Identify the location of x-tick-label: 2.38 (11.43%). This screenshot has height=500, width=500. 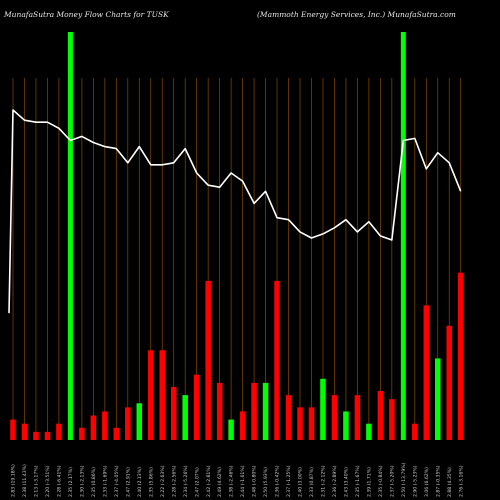
(25, 480).